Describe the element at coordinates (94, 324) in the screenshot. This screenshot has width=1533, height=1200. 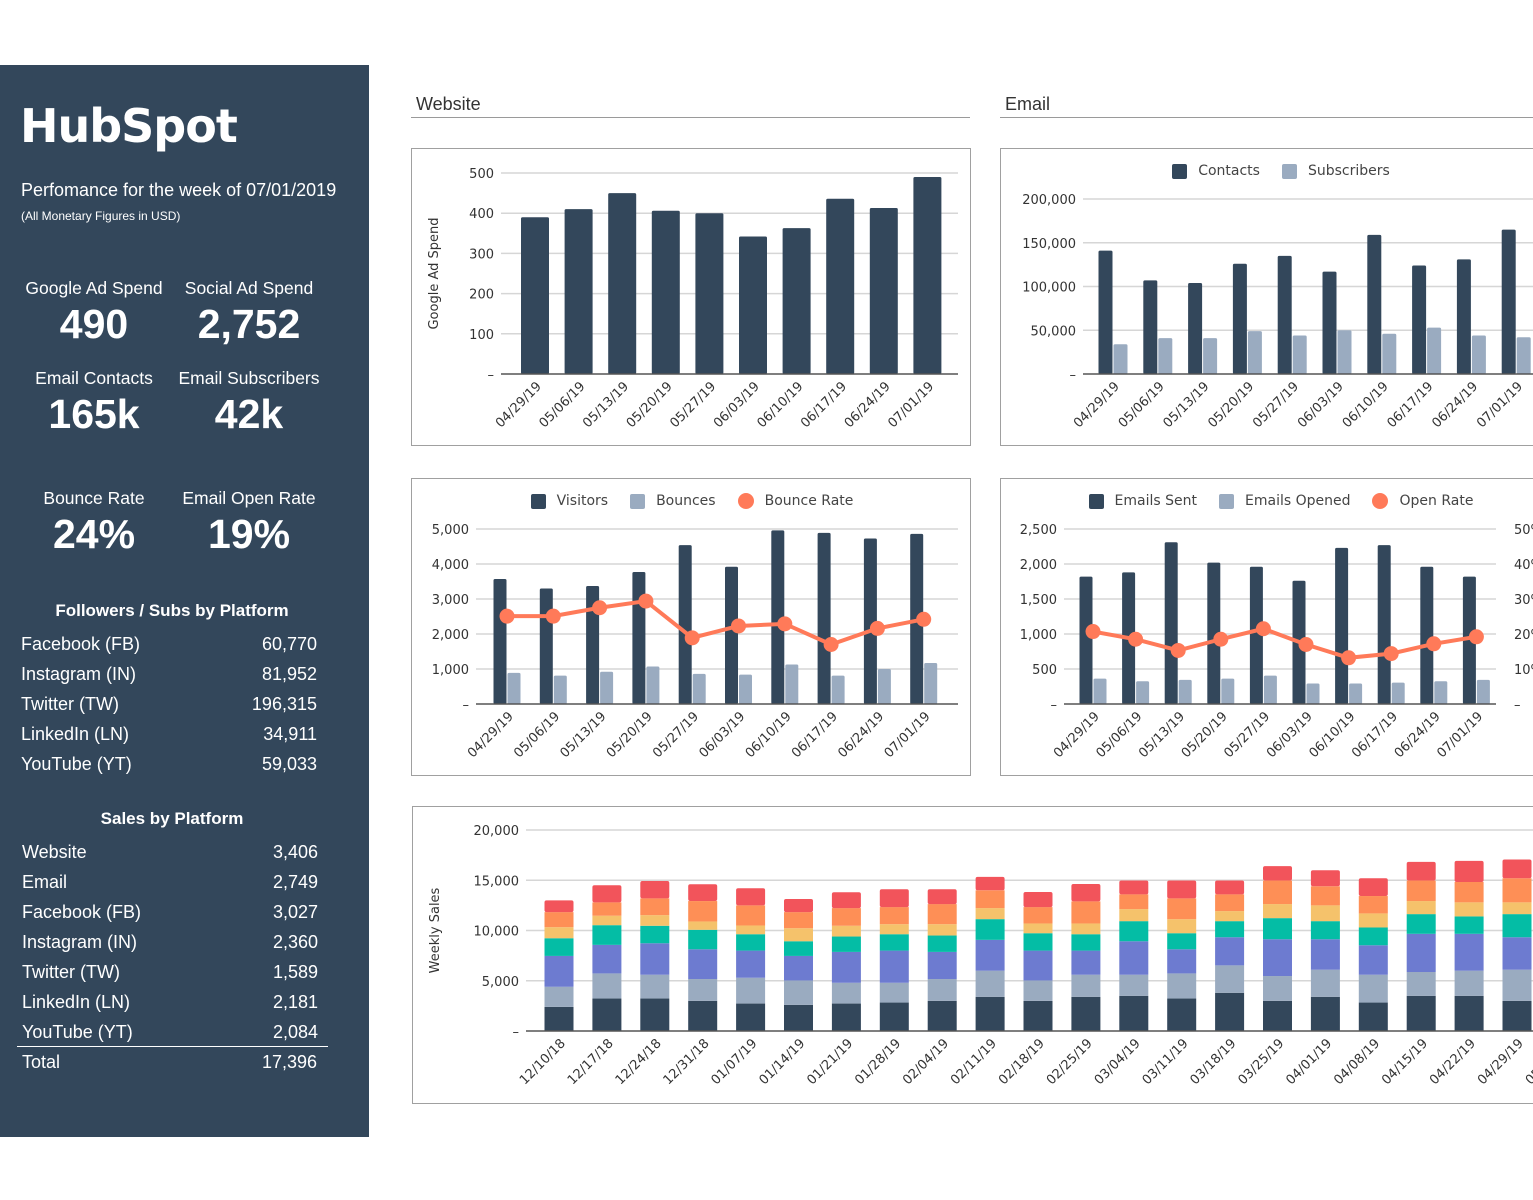
I see `kpi-value: 490` at that location.